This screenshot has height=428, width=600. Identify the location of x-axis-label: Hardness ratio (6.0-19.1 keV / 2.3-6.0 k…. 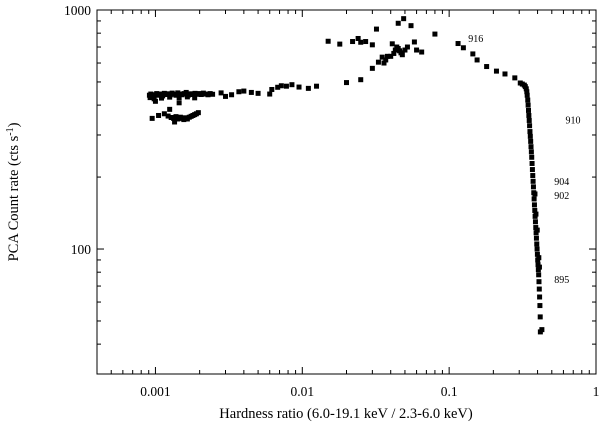
(346, 414).